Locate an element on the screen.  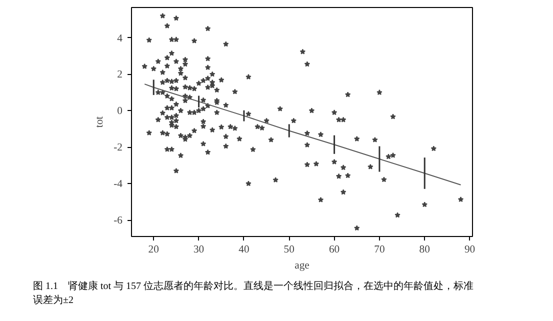
y-tick-label: 0 is located at coordinates (119, 112).